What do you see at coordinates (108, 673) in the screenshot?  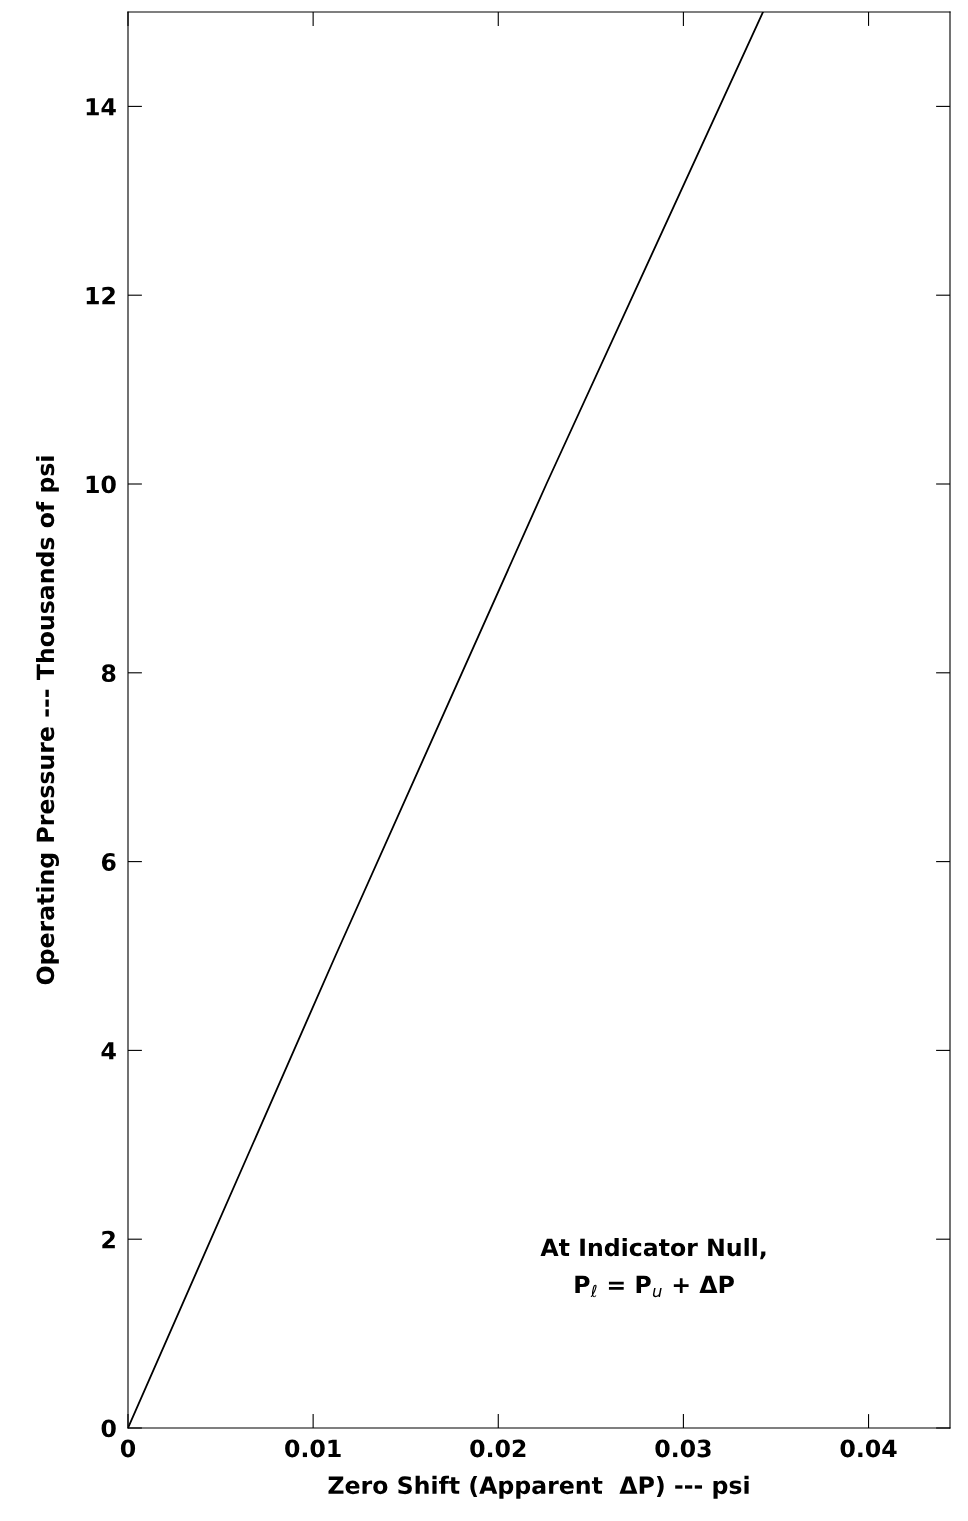 I see `y-tick-label: 8` at bounding box center [108, 673].